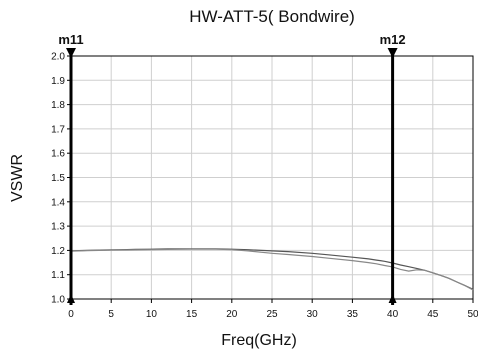 Image resolution: width=478 pixels, height=352 pixels. Describe the element at coordinates (58, 251) in the screenshot. I see `y-tick-label: 1.2` at that location.